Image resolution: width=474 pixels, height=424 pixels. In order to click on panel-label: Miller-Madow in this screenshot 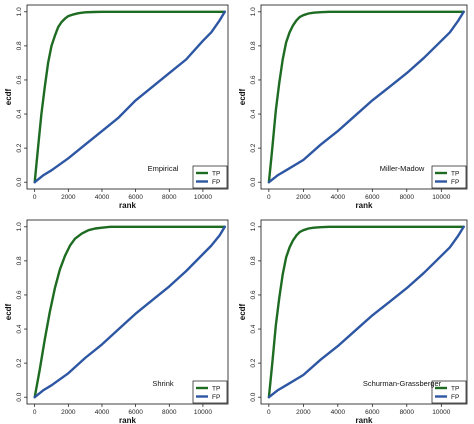, I will do `click(402, 168)`.